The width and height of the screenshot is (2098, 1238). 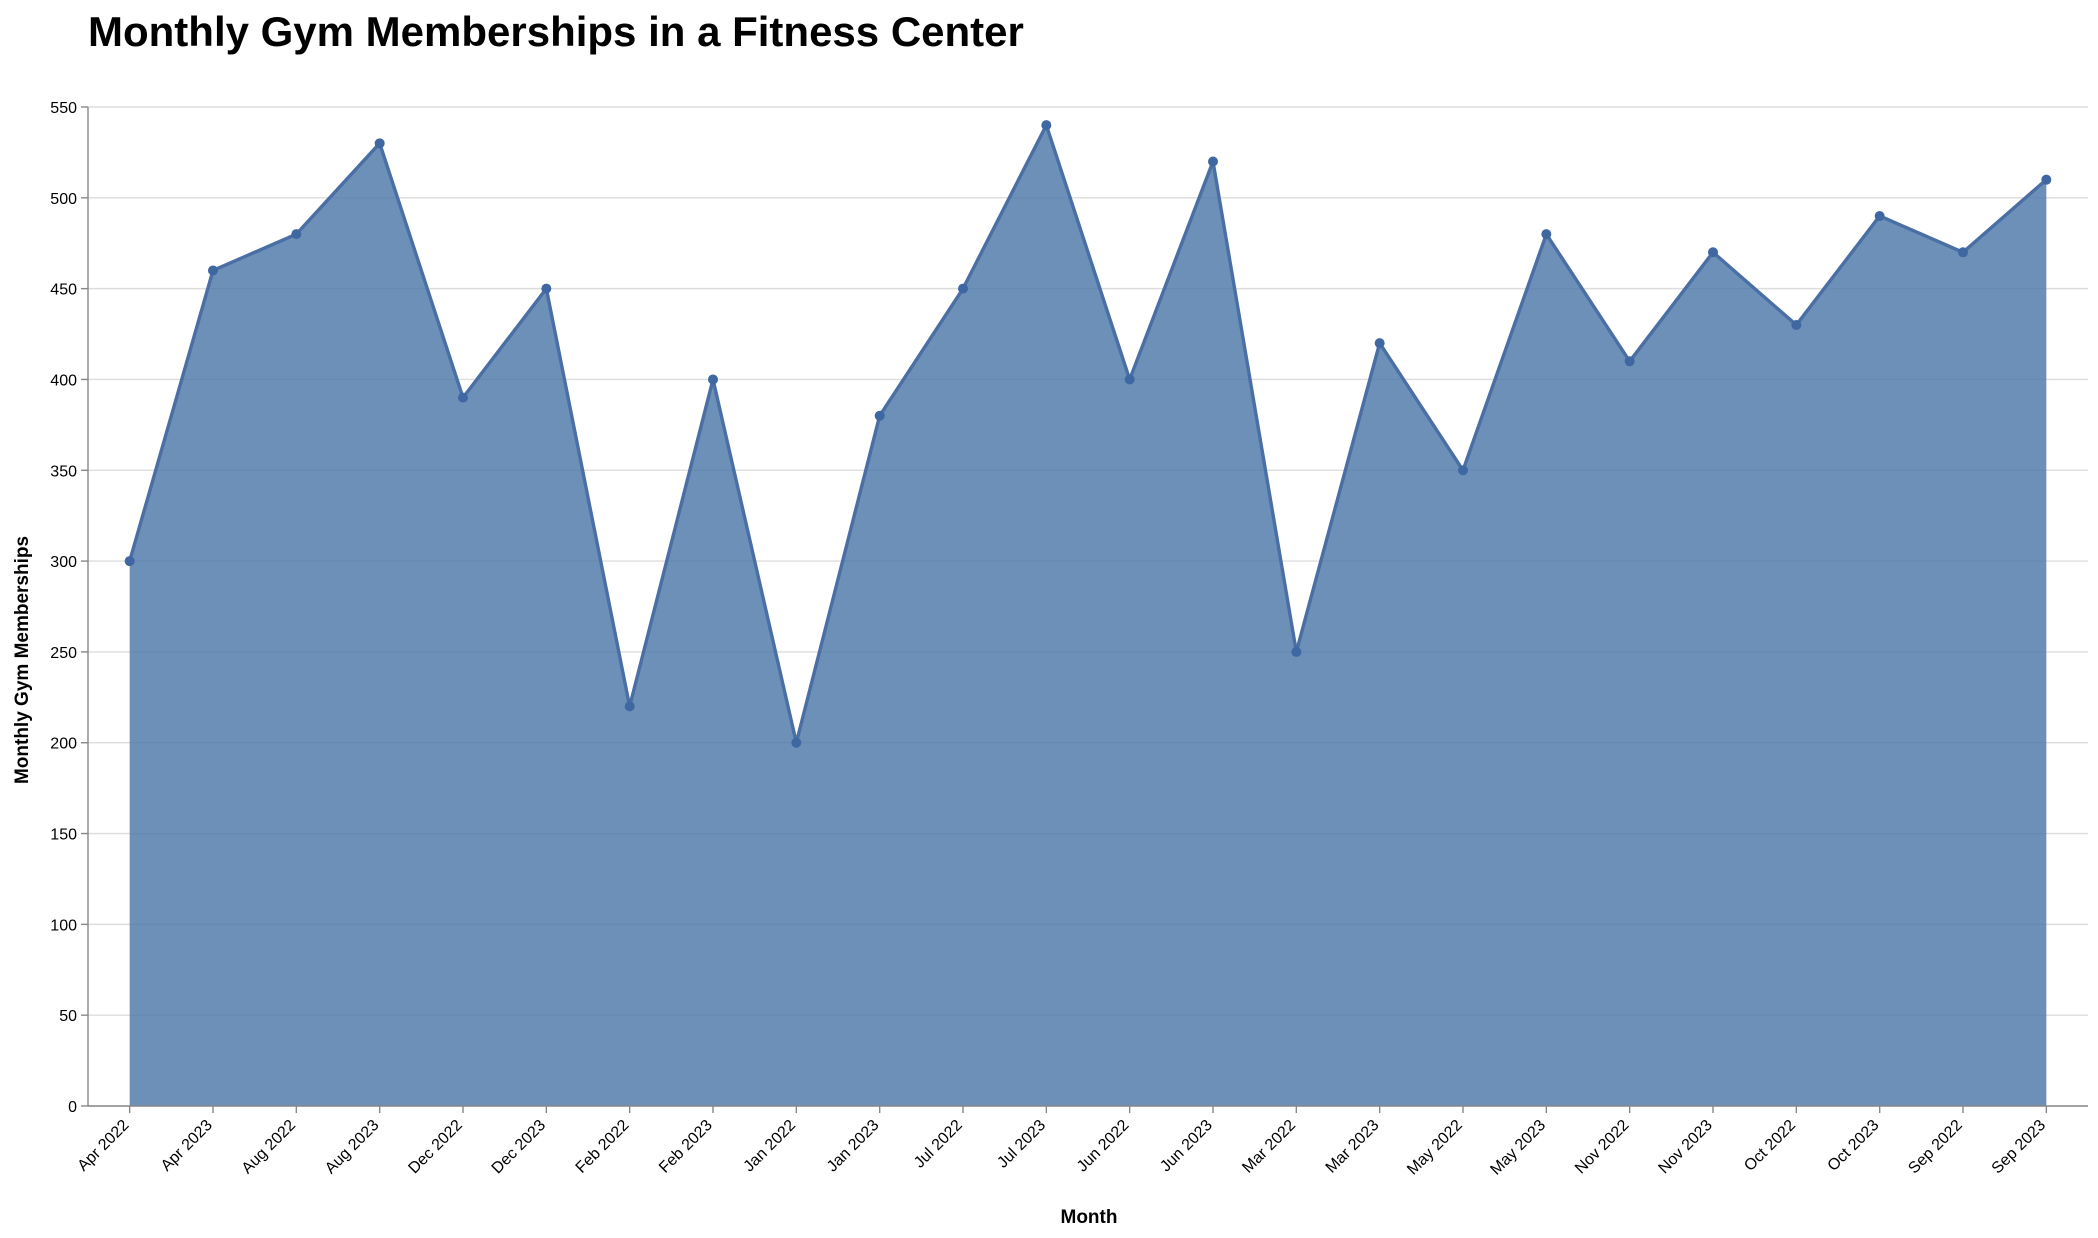 I want to click on x-tick-label: Mar 2023, so click(x=1353, y=1147).